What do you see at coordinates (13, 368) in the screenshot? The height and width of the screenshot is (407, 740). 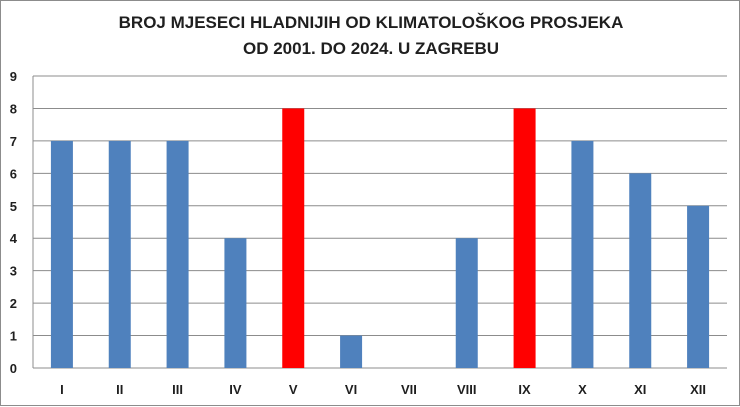 I see `y-tick-label: 0` at bounding box center [13, 368].